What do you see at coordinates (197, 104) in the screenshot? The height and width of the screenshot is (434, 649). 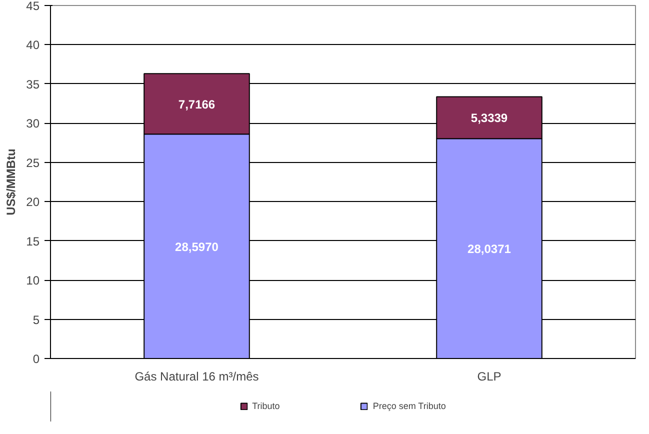 I see `data-label: 7,7166` at bounding box center [197, 104].